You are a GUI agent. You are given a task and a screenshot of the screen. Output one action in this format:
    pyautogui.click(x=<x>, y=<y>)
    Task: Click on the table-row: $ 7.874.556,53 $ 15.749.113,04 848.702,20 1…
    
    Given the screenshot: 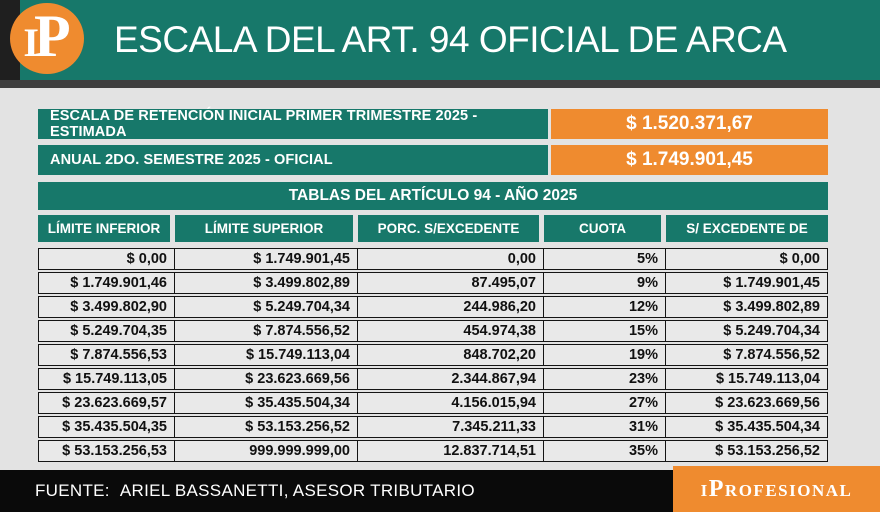 What is the action you would take?
    pyautogui.click(x=433, y=355)
    